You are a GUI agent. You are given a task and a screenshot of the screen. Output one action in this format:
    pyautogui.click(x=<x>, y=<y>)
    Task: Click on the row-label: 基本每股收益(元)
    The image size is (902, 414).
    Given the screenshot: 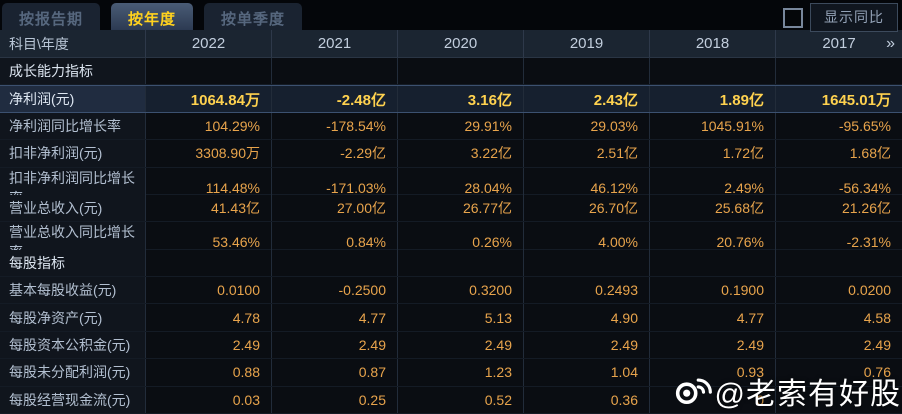 What is the action you would take?
    pyautogui.click(x=73, y=290)
    